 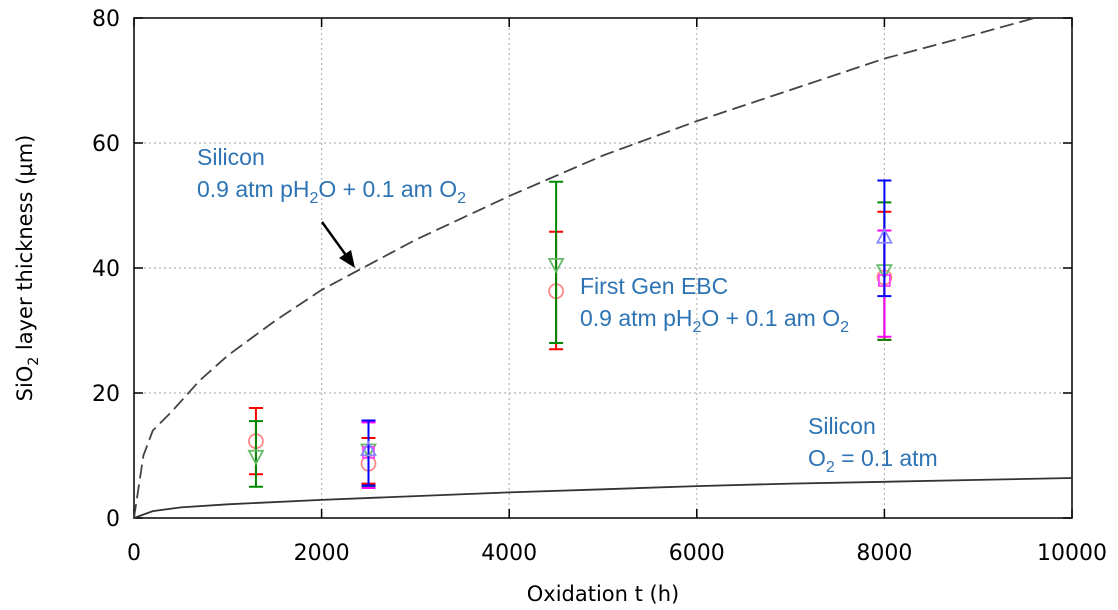 What do you see at coordinates (884, 553) in the screenshot?
I see `x-tick-label: 8000` at bounding box center [884, 553].